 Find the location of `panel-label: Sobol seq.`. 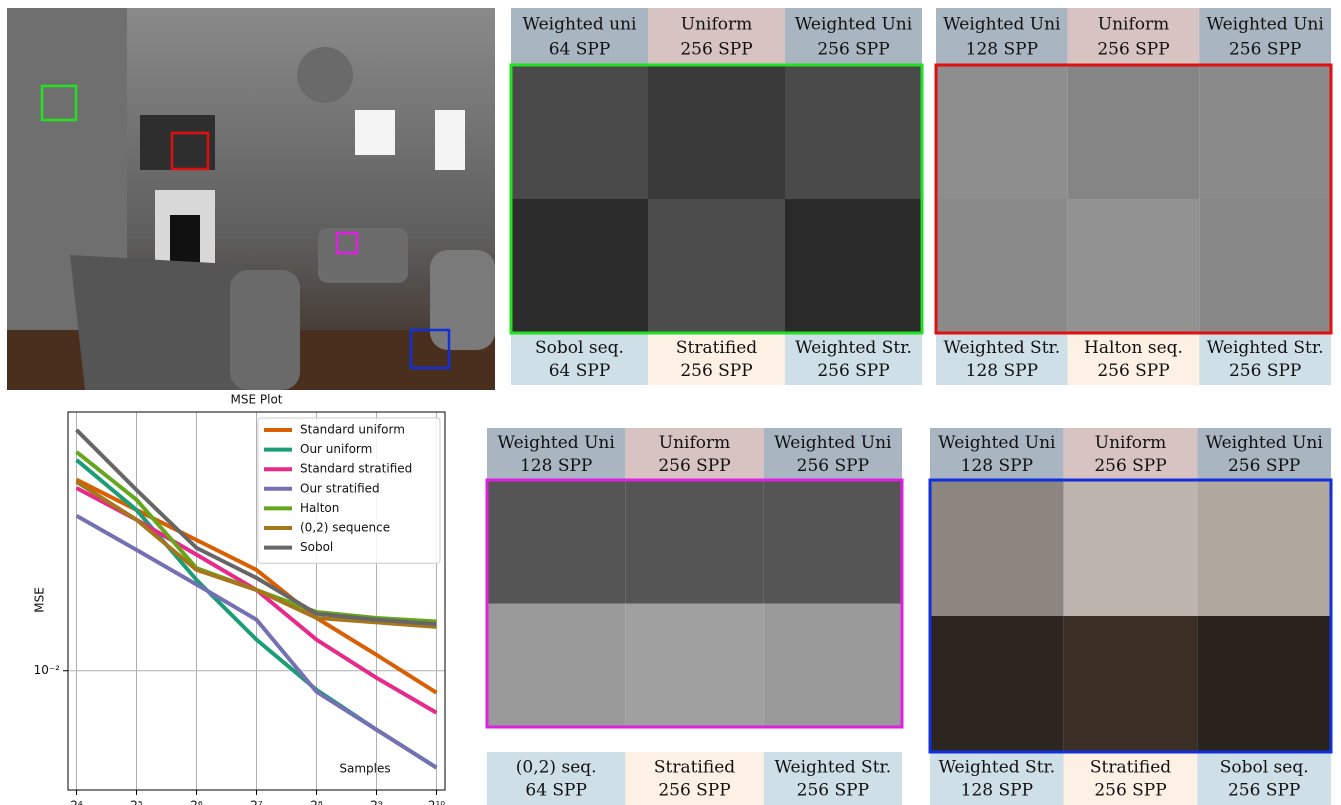

panel-label: Sobol seq. is located at coordinates (1264, 767).